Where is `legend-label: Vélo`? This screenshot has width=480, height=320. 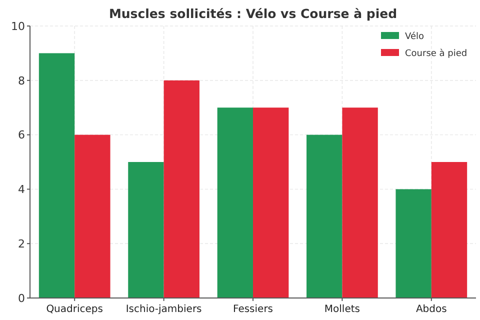 legend-label: Vélo is located at coordinates (414, 36).